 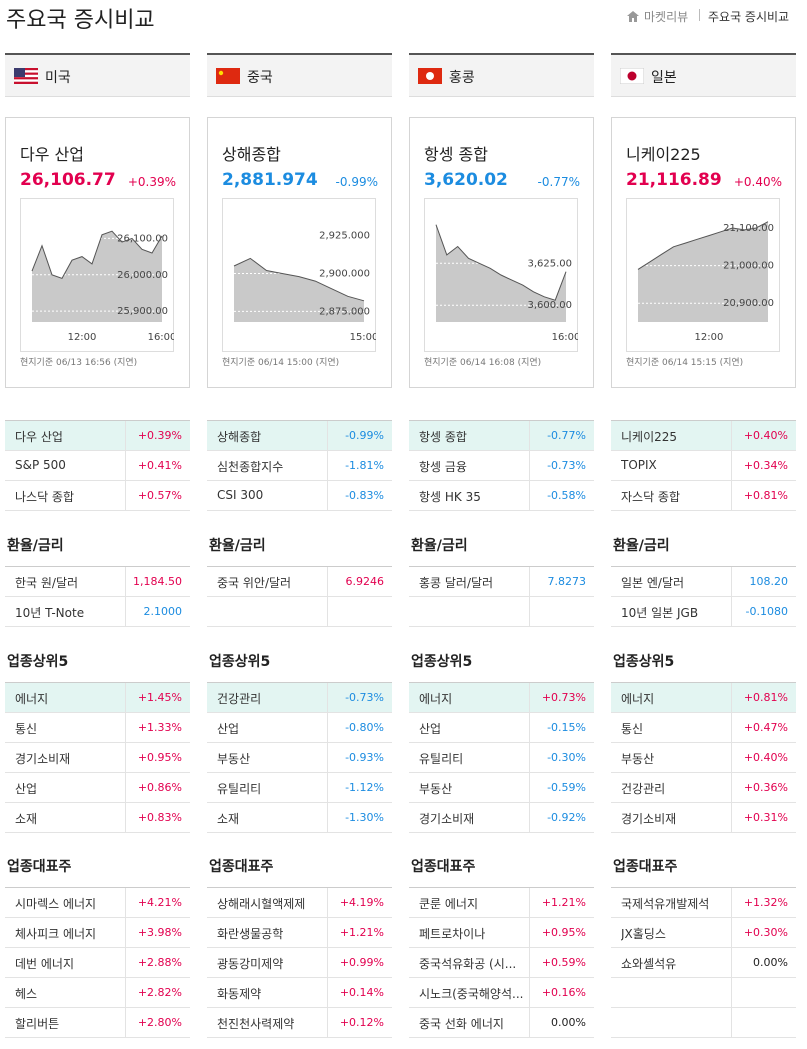 What do you see at coordinates (254, 583) in the screenshot?
I see `row-name: 중국 위안/달러` at bounding box center [254, 583].